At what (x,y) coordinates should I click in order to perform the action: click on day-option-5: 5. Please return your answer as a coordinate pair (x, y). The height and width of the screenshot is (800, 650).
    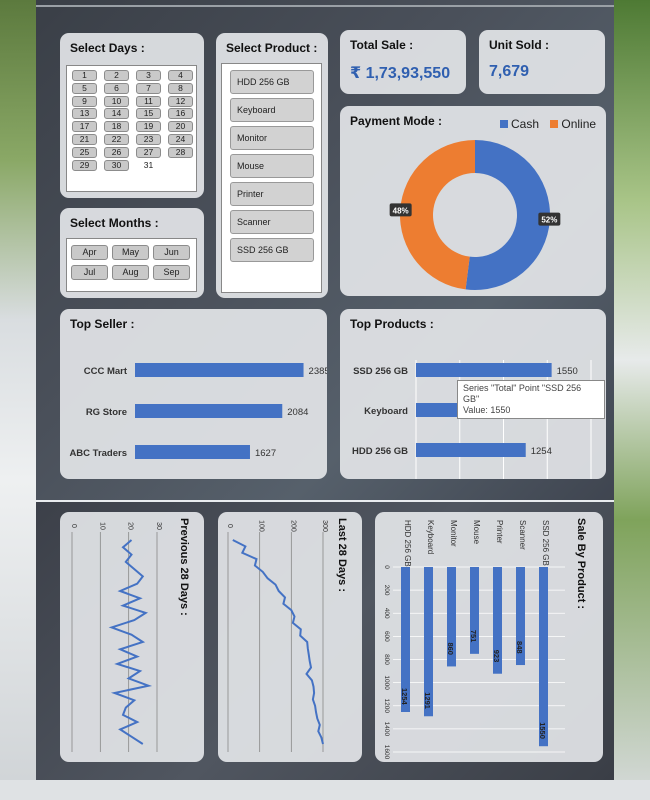
    Looking at the image, I should click on (84, 88).